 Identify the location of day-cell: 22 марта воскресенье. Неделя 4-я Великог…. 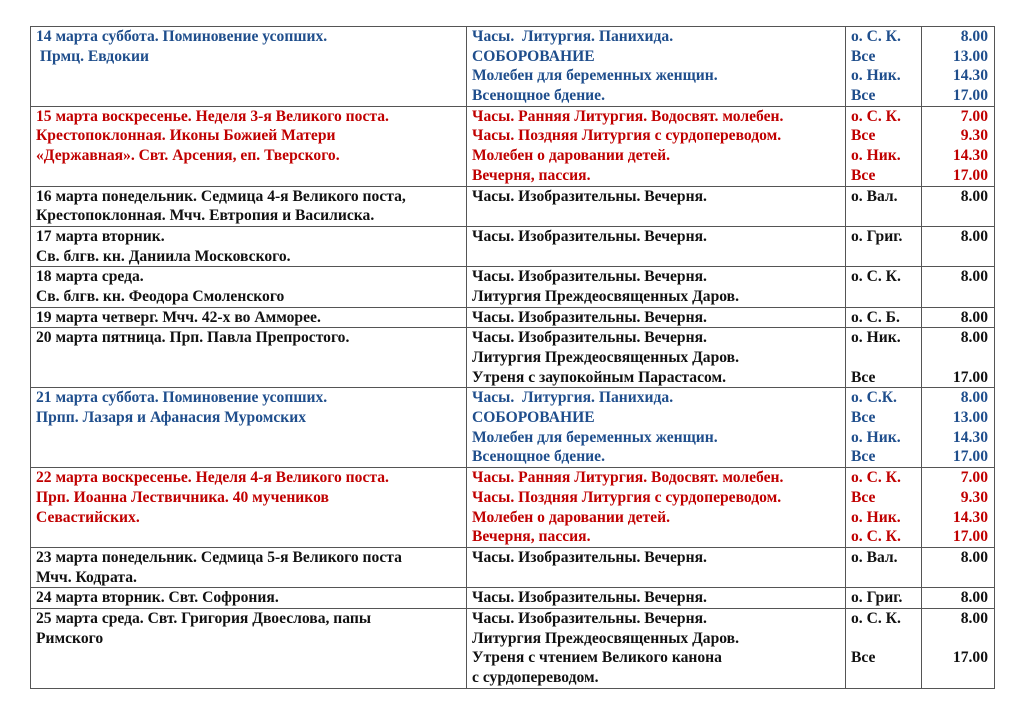
(248, 507).